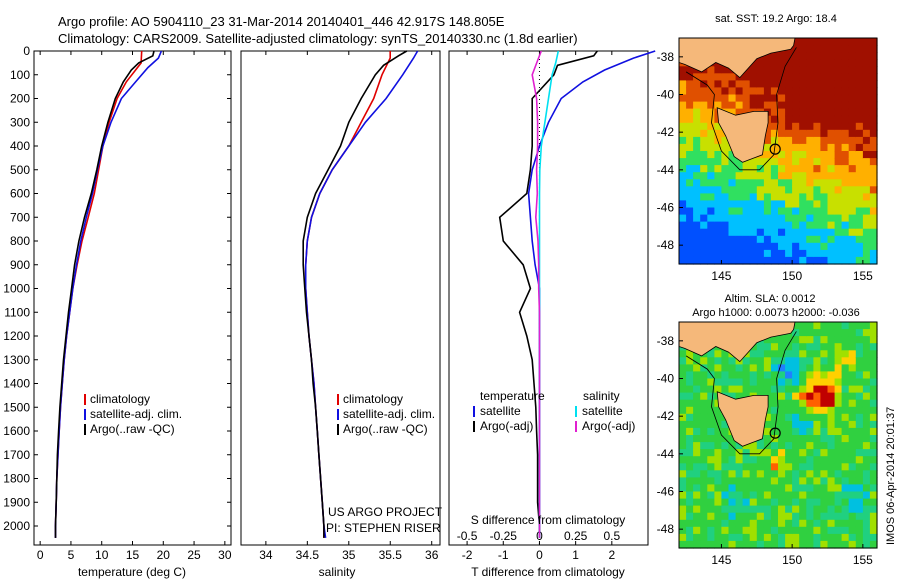  Describe the element at coordinates (504, 536) in the screenshot. I see `s-tick-label: -0.25` at that location.